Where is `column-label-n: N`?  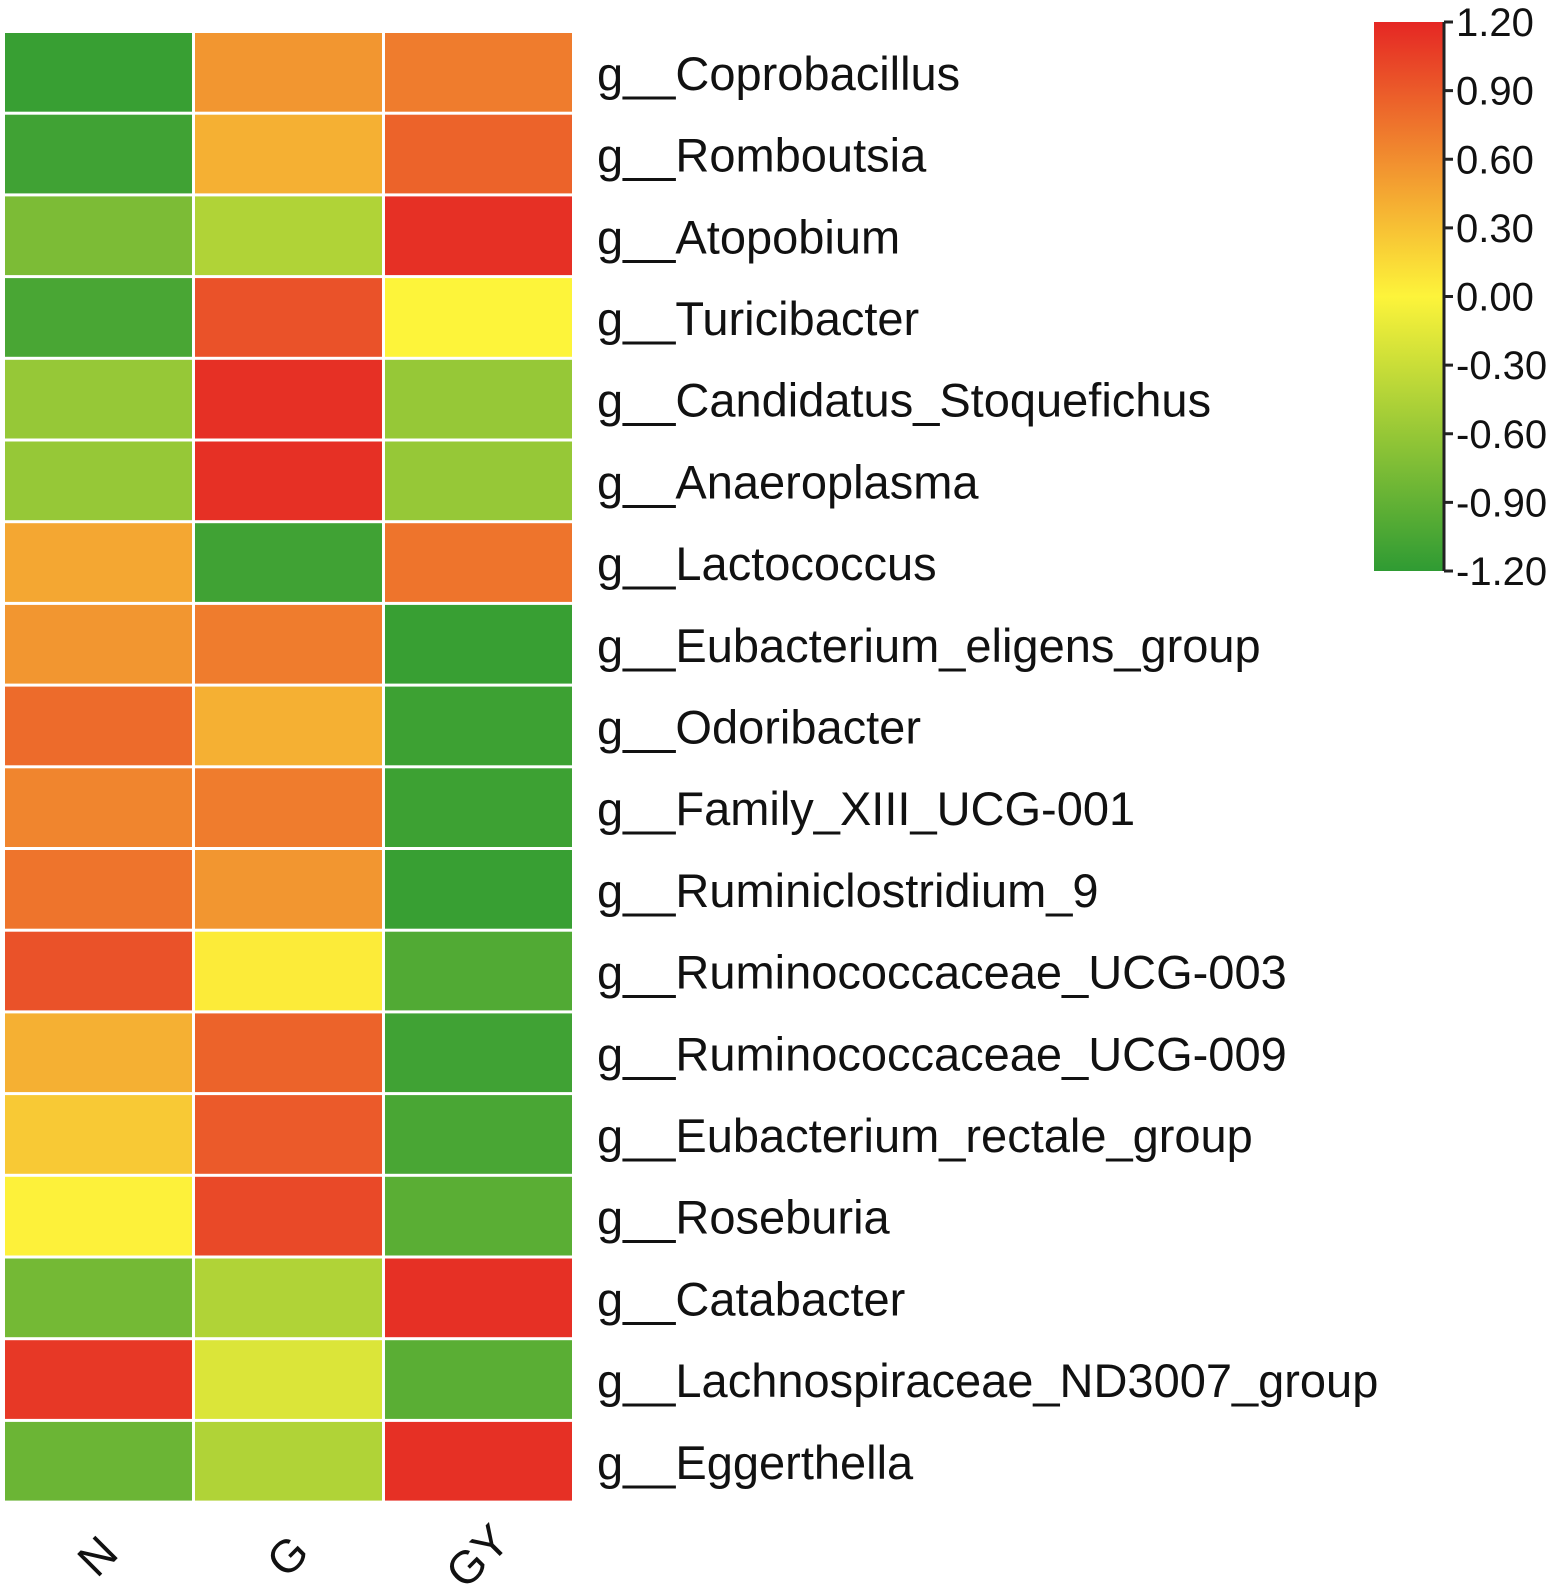 column-label-n: N is located at coordinates (97, 1556).